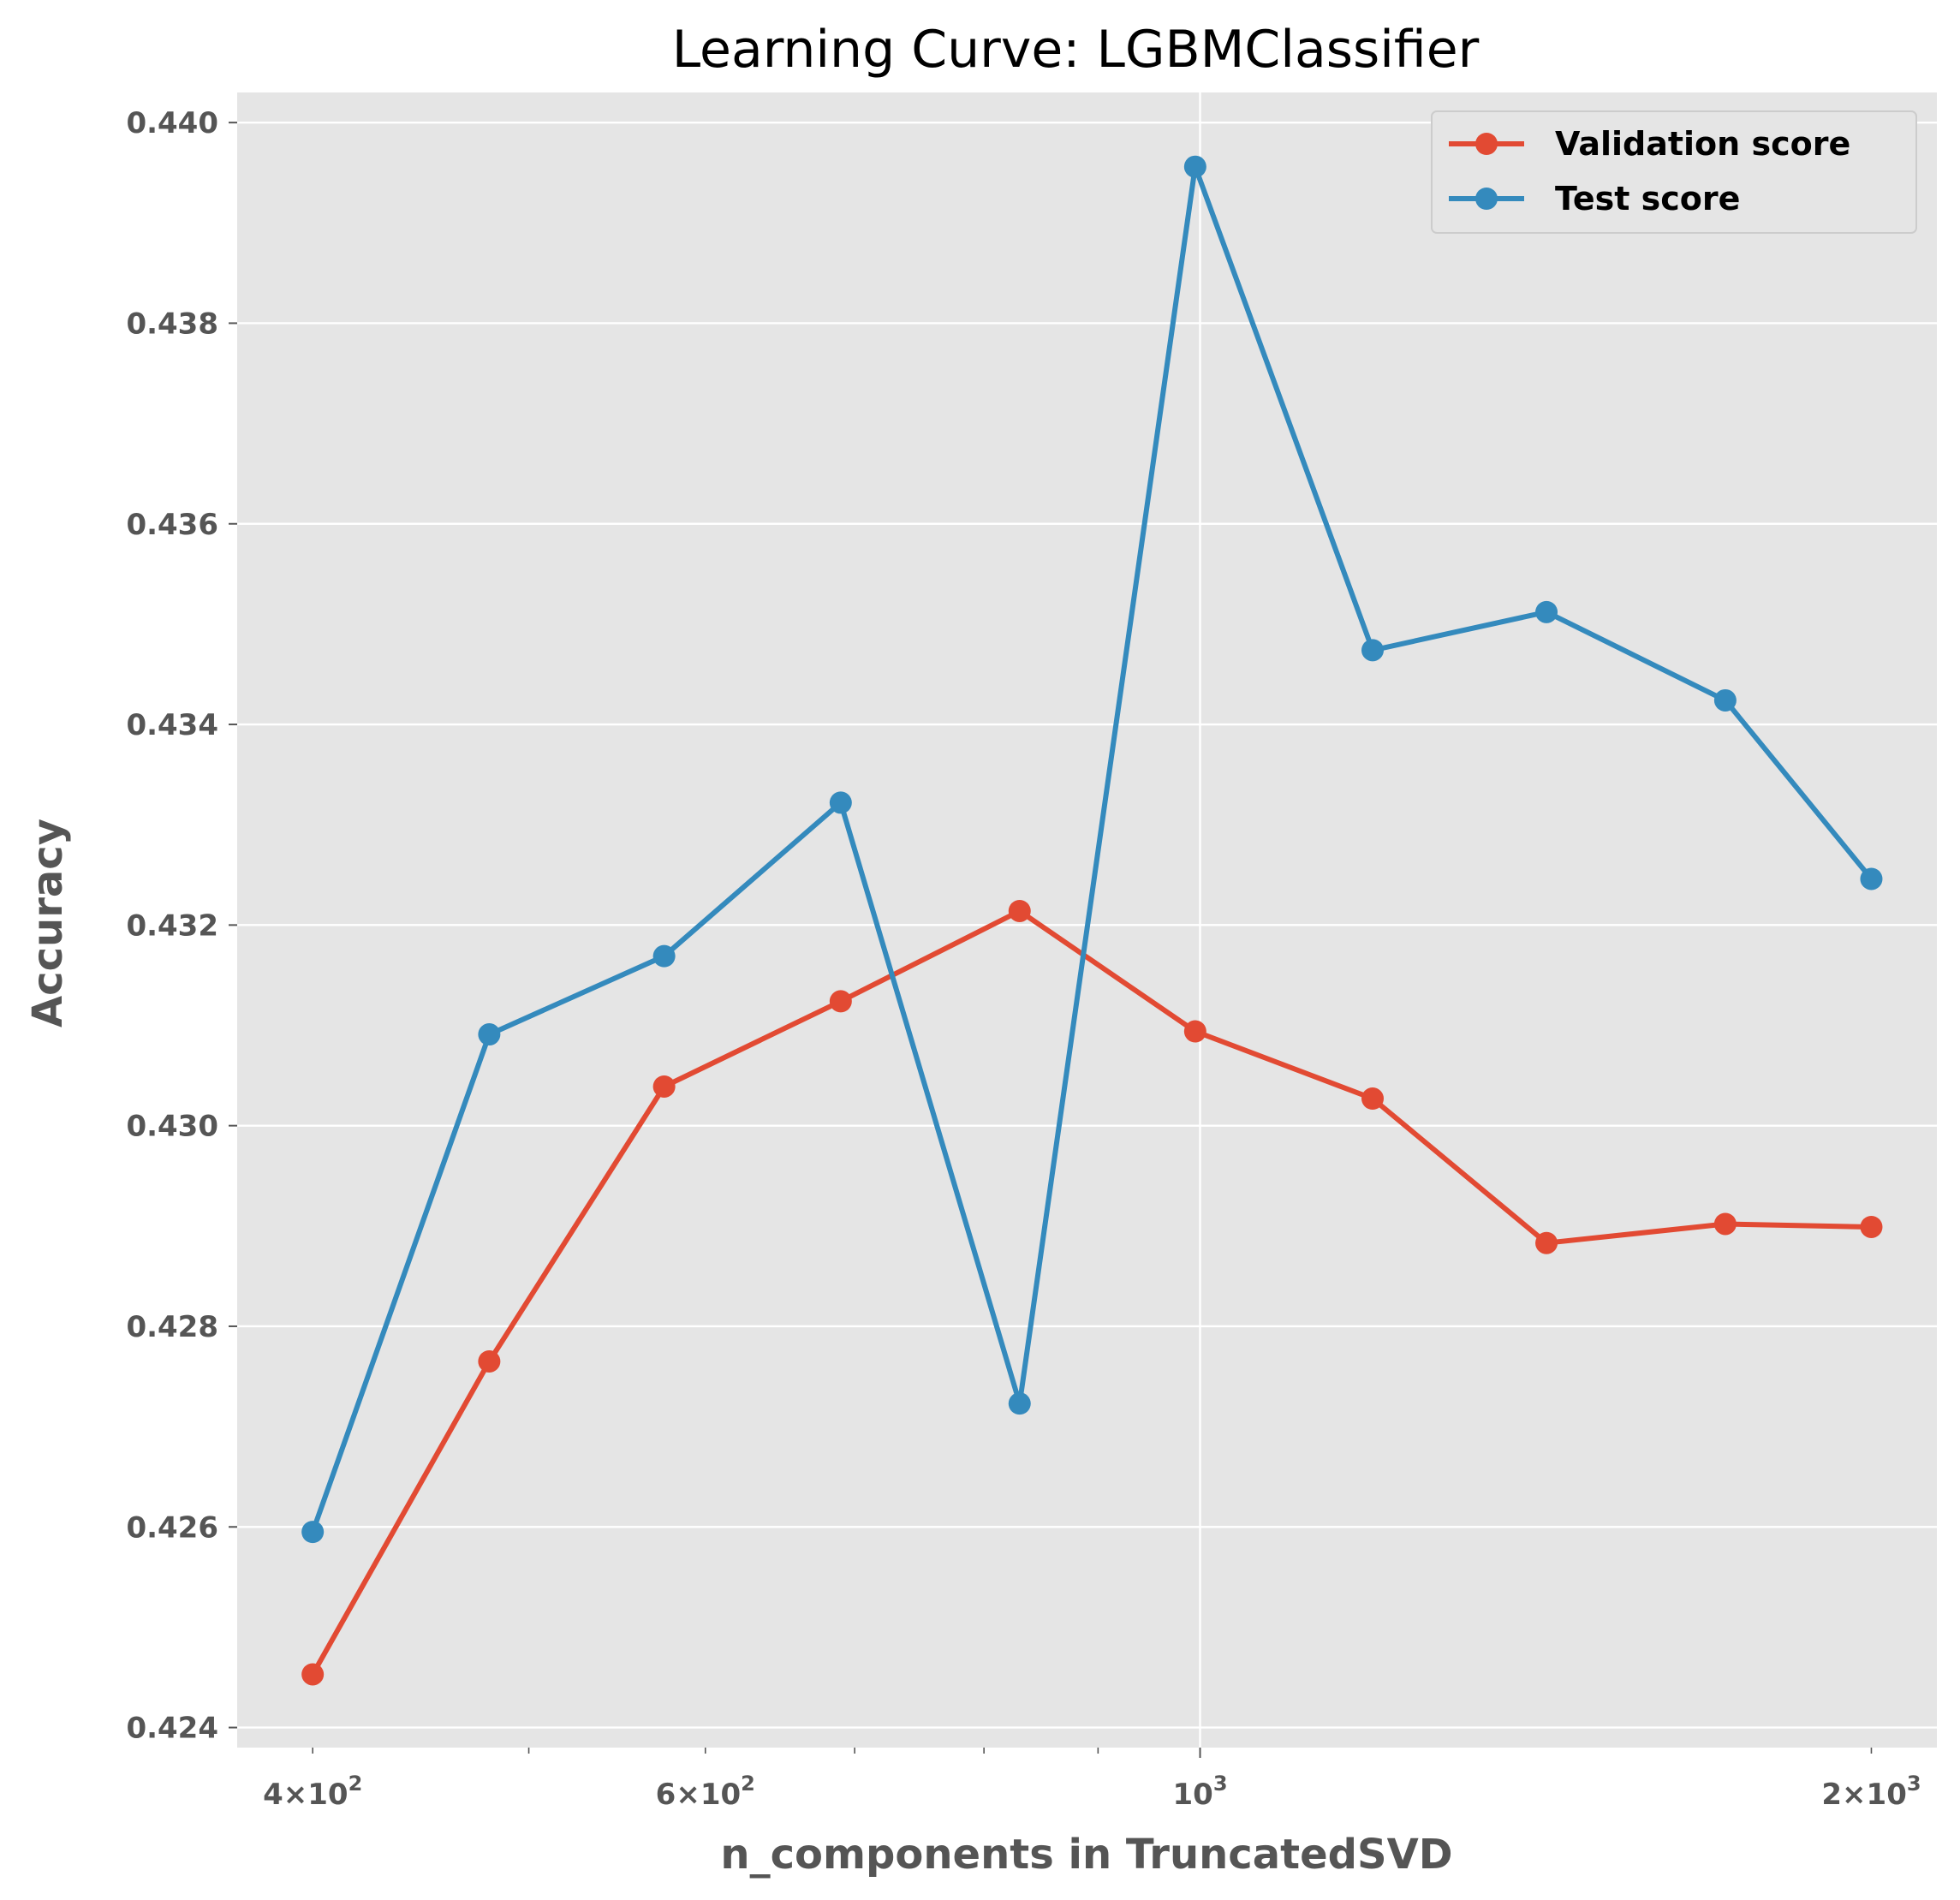 This screenshot has height=1900, width=1960. What do you see at coordinates (172, 725) in the screenshot?
I see `y-tick-label: 0.434` at bounding box center [172, 725].